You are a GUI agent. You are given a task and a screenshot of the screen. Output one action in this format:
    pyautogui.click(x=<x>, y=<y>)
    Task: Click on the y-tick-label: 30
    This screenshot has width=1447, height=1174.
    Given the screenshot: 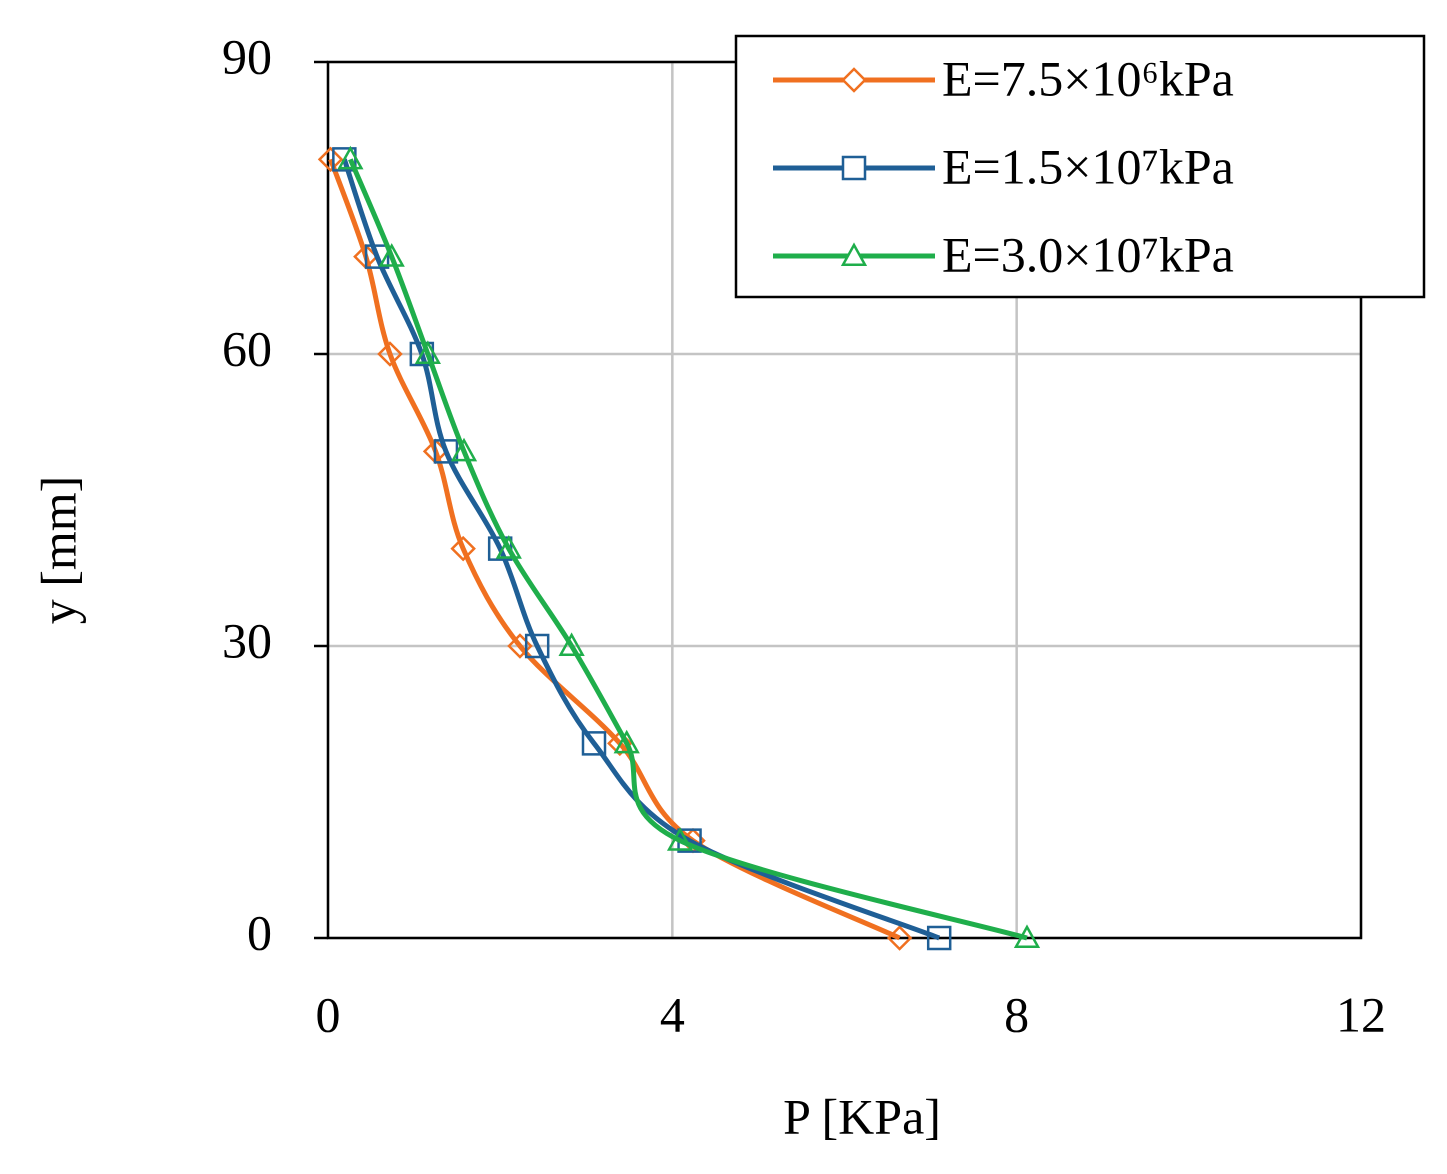 What is the action you would take?
    pyautogui.click(x=247, y=640)
    